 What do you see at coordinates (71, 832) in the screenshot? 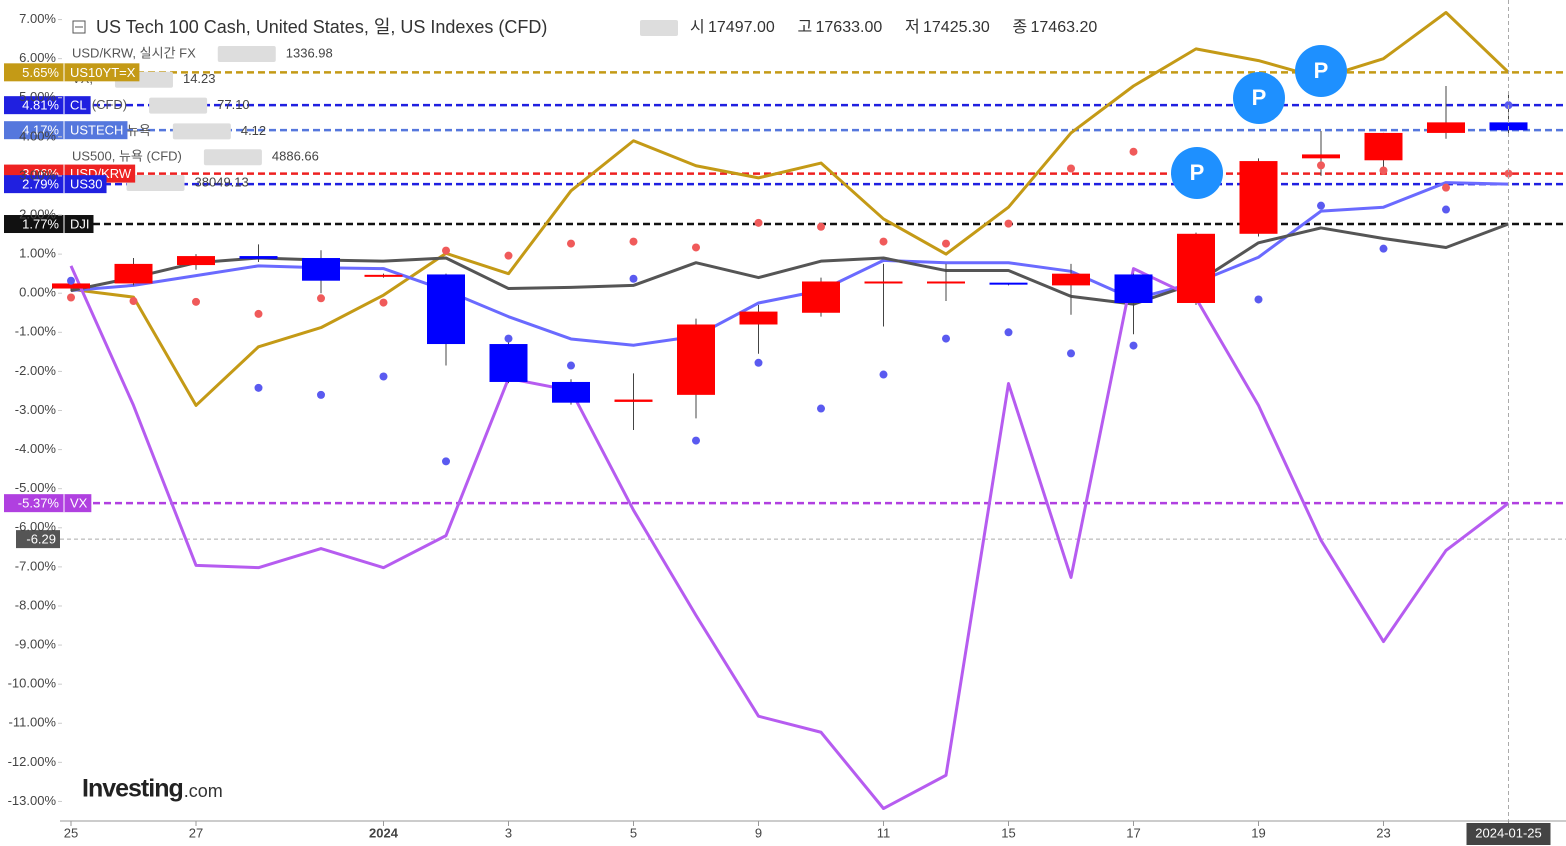
I see `x-tick-label: 25` at bounding box center [71, 832].